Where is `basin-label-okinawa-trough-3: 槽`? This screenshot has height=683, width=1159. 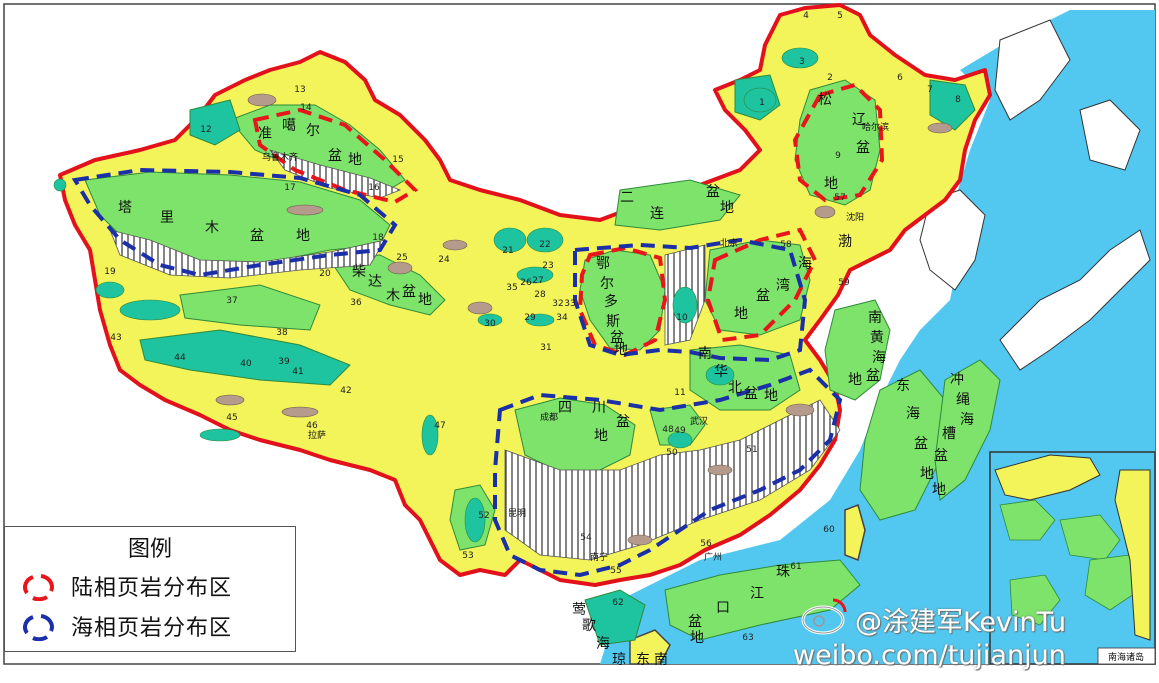 basin-label-okinawa-trough-3: 槽 is located at coordinates (949, 434).